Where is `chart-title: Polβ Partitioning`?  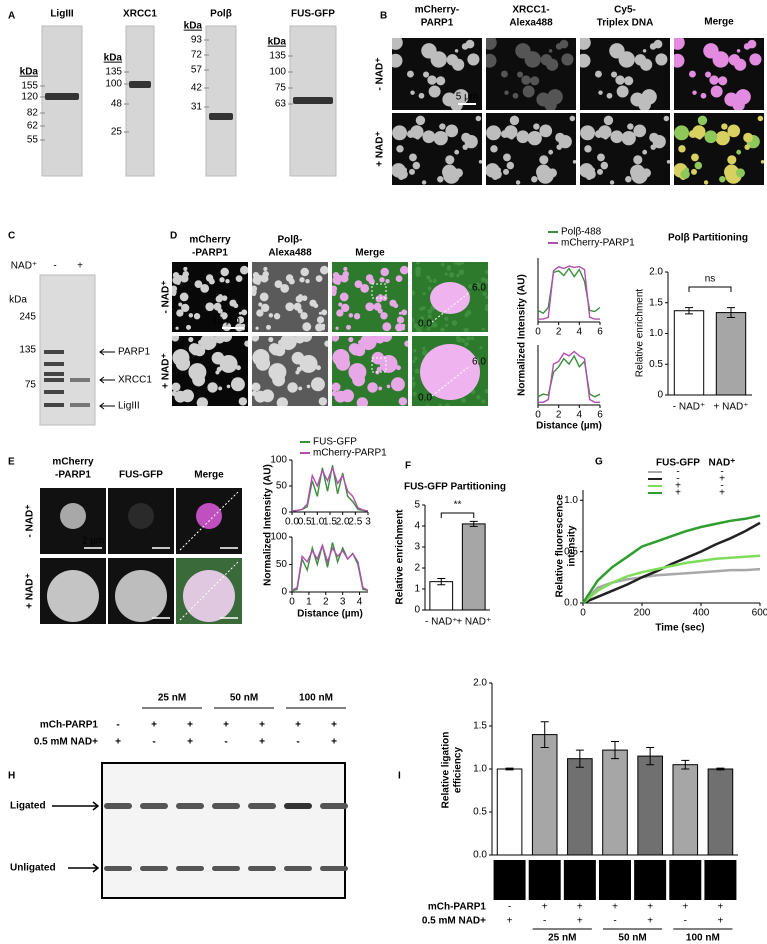 chart-title: Polβ Partitioning is located at coordinates (708, 238).